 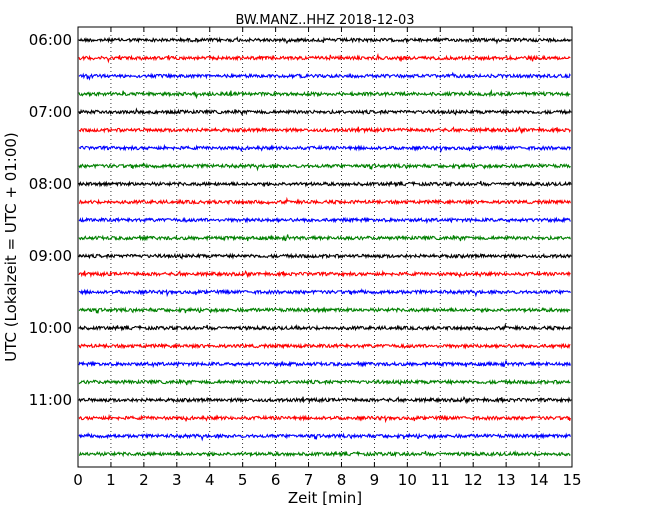 What do you see at coordinates (440, 480) in the screenshot?
I see `x-tick-label: 11` at bounding box center [440, 480].